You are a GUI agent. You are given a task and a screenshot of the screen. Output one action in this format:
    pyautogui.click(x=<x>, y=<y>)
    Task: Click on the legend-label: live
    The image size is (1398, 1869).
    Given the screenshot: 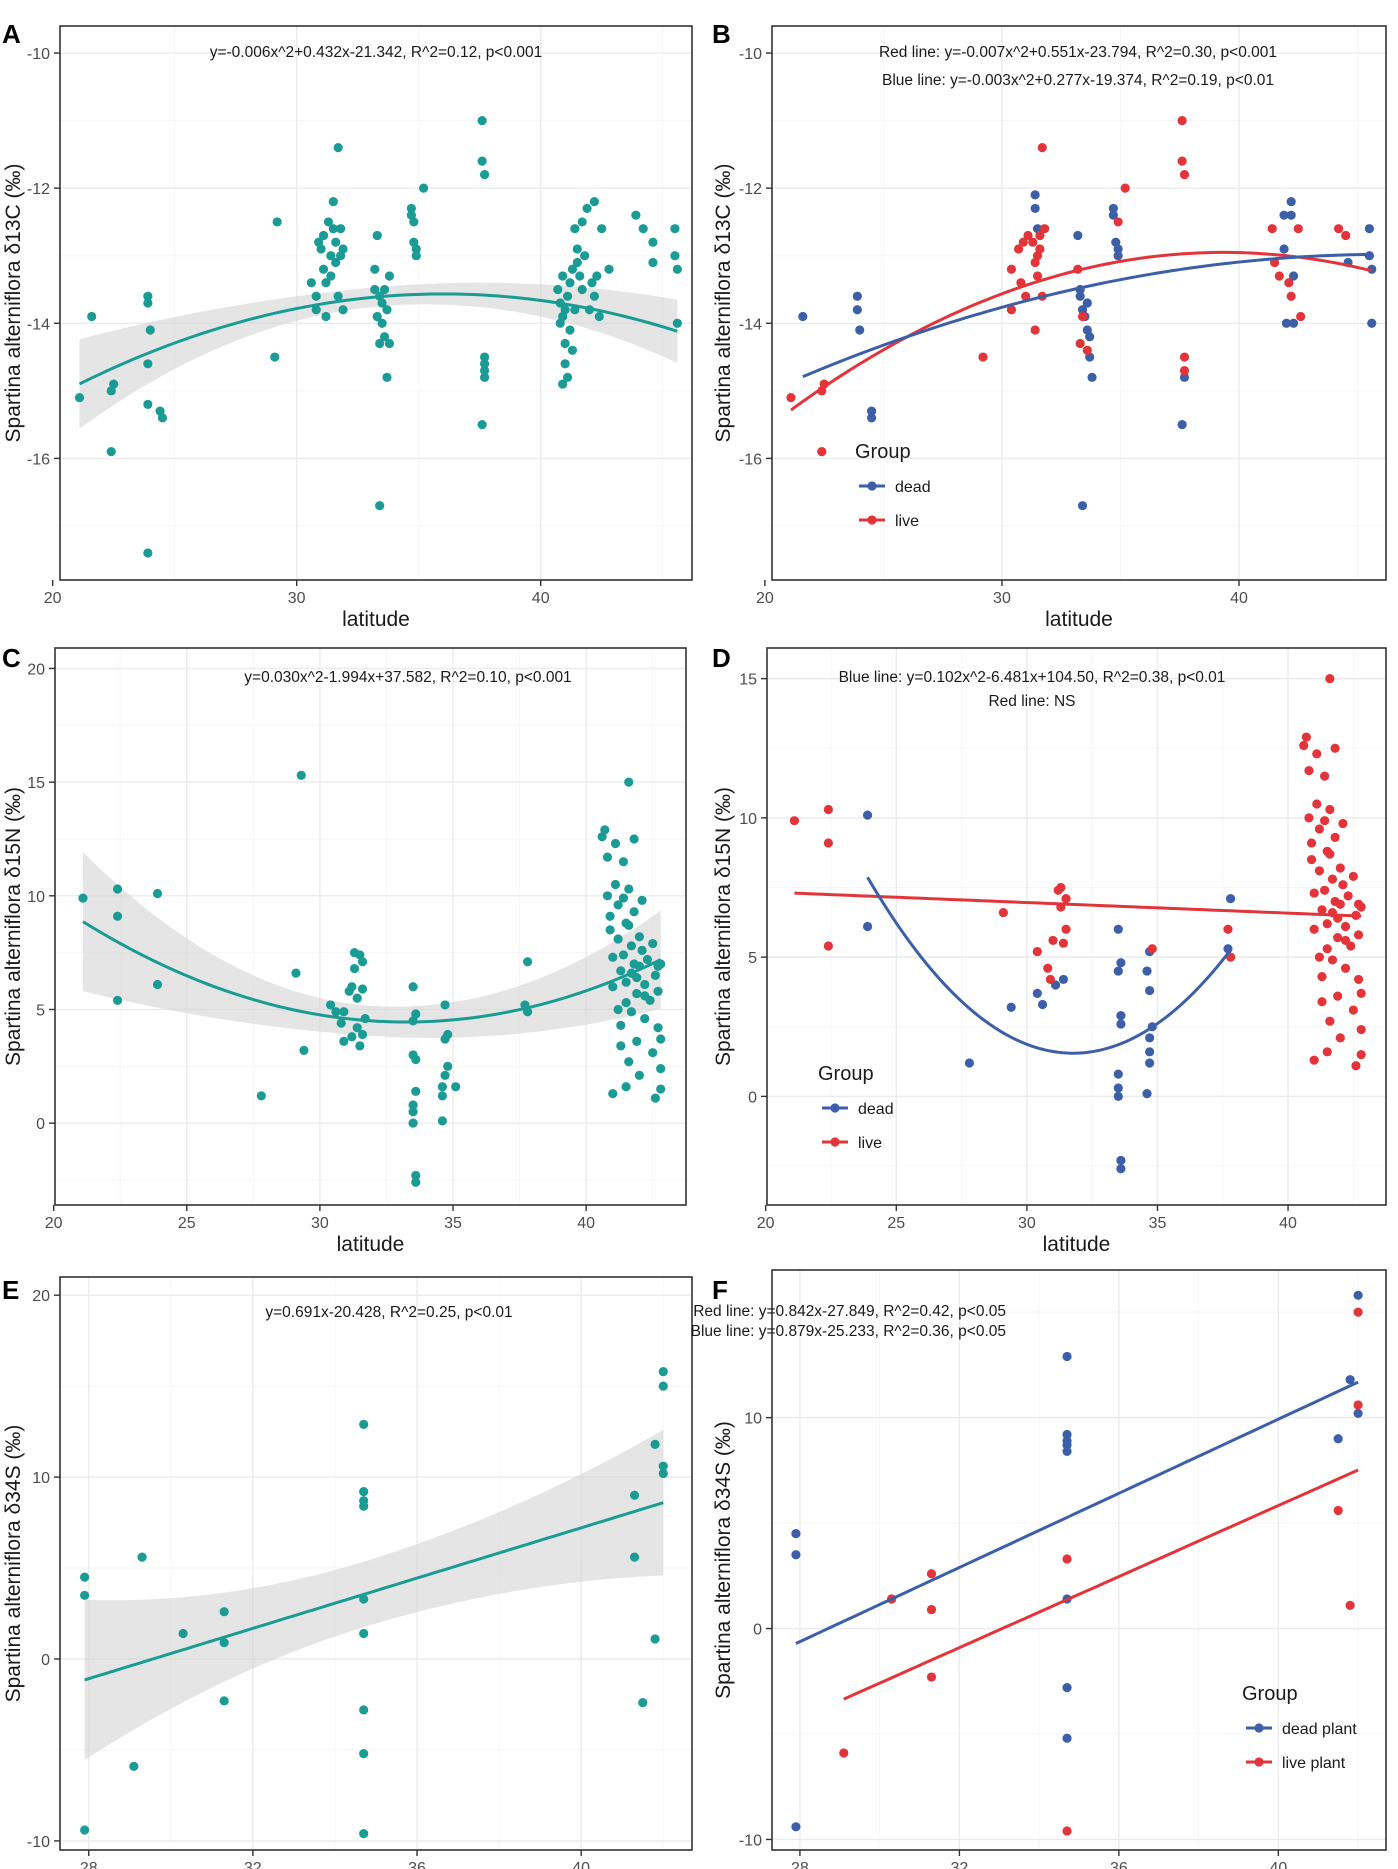 What is the action you would take?
    pyautogui.click(x=907, y=521)
    